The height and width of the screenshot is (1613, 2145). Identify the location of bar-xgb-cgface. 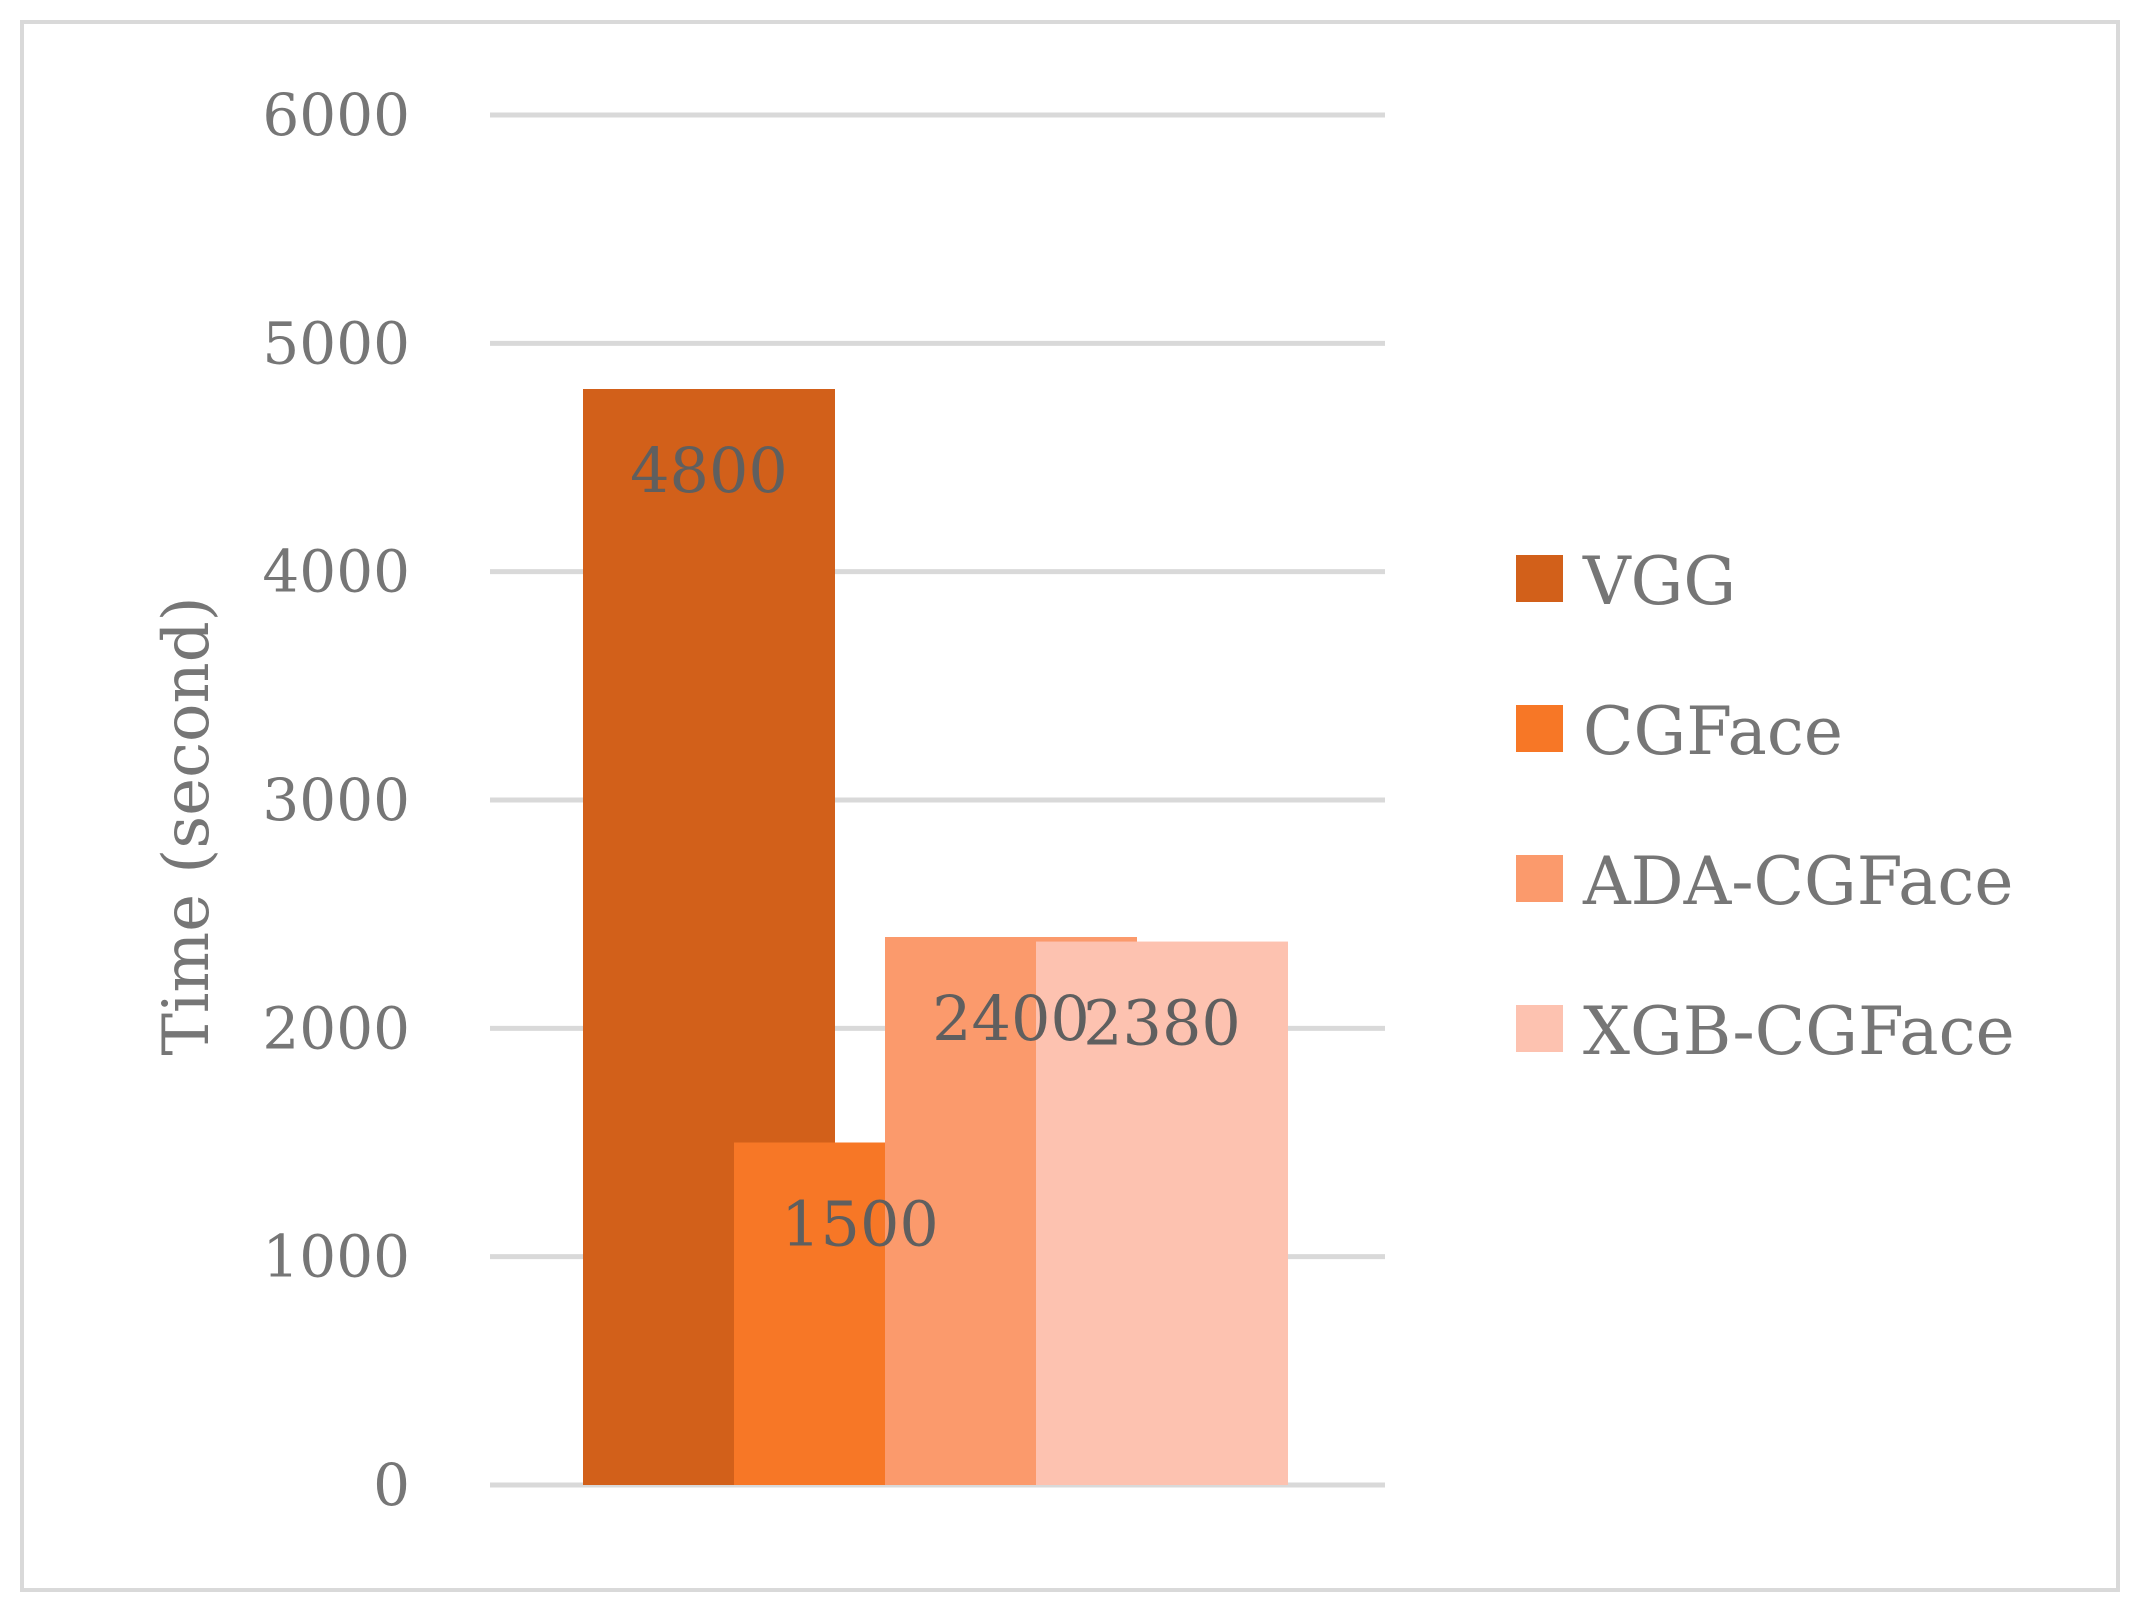
(1162, 1213).